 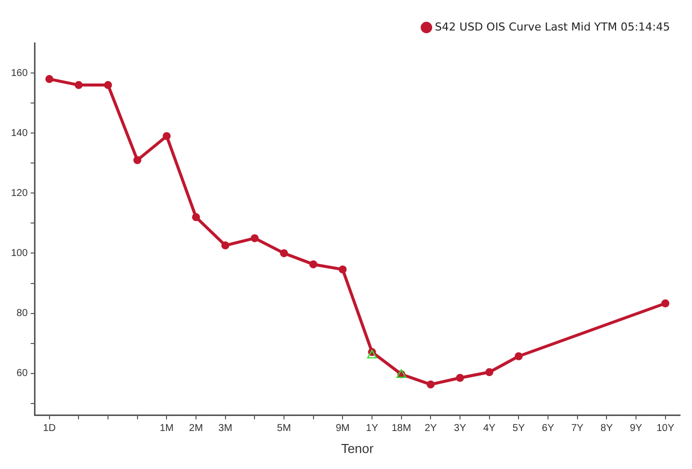 What do you see at coordinates (196, 428) in the screenshot?
I see `x-tick-label: 2M` at bounding box center [196, 428].